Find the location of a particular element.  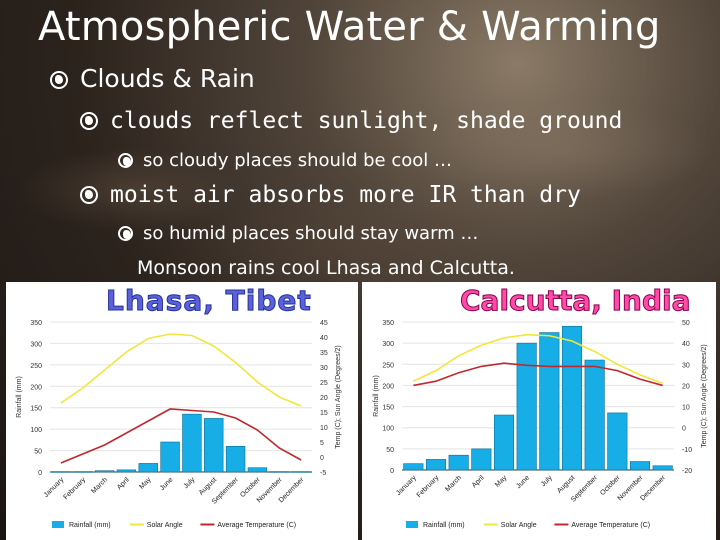

x-tick-label: April is located at coordinates (478, 481).